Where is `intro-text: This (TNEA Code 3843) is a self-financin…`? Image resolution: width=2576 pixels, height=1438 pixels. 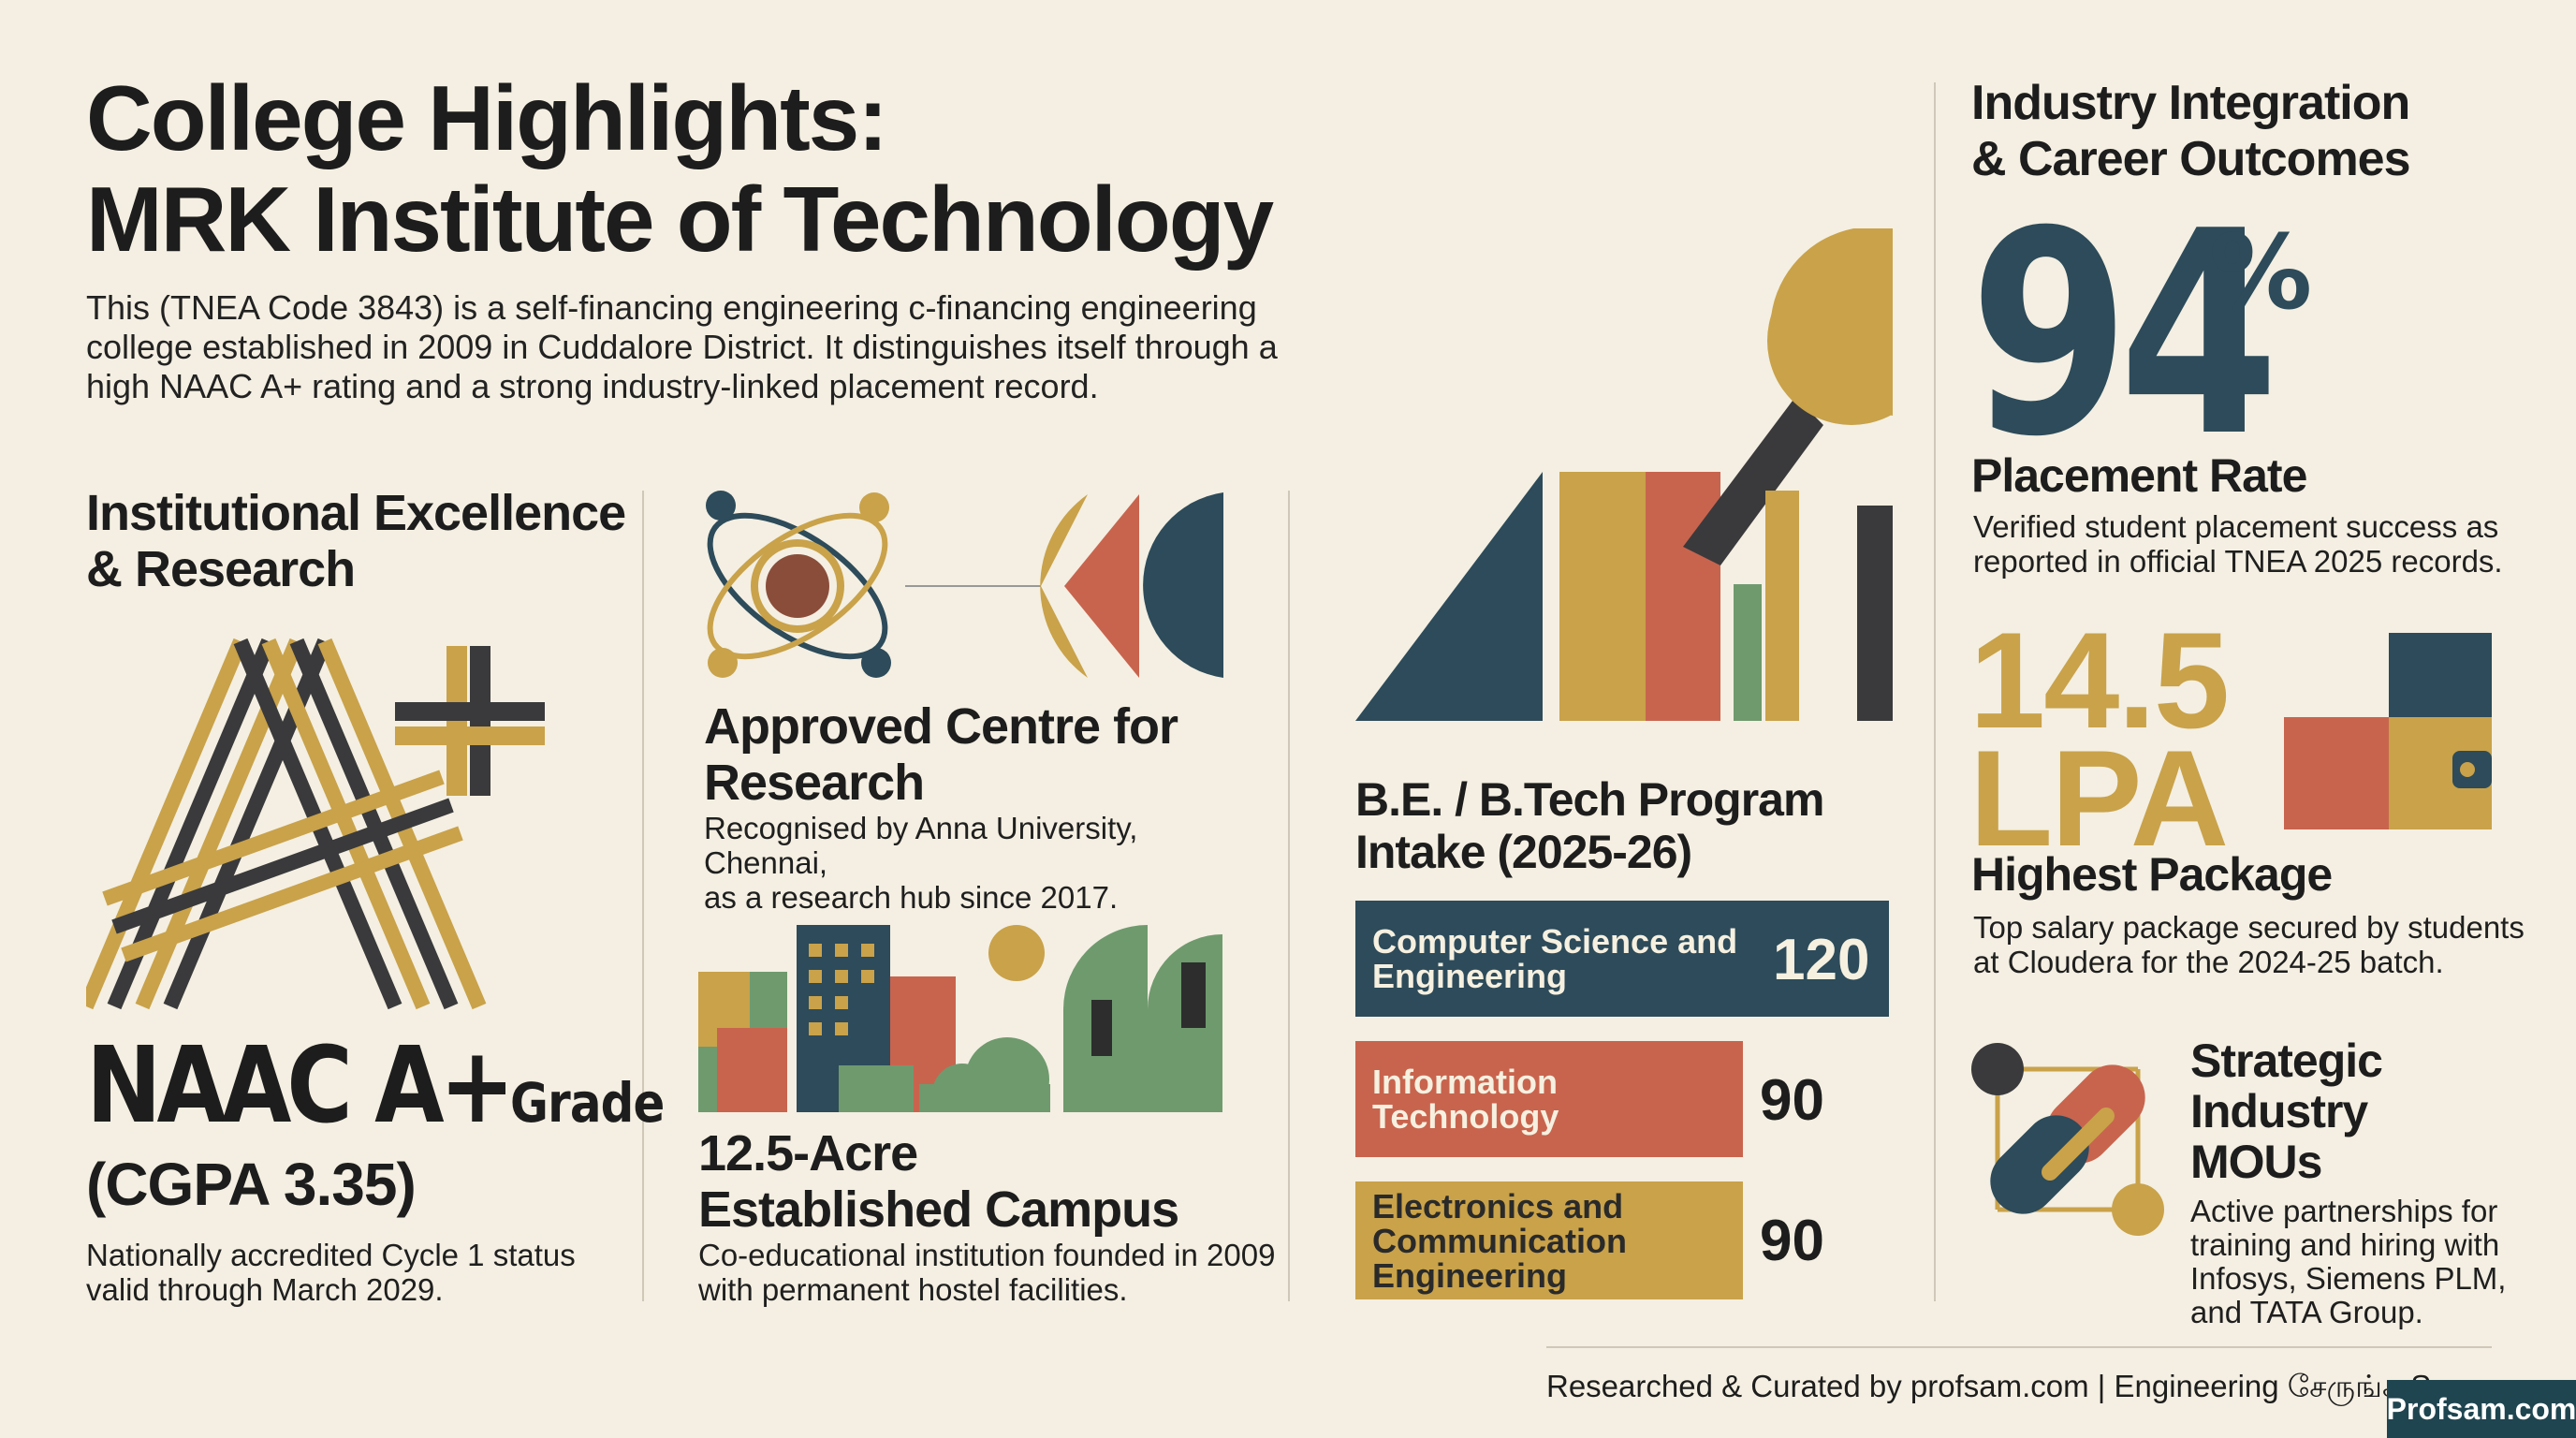
intro-text: This (TNEA Code 3843) is a self-financin… is located at coordinates (682, 346).